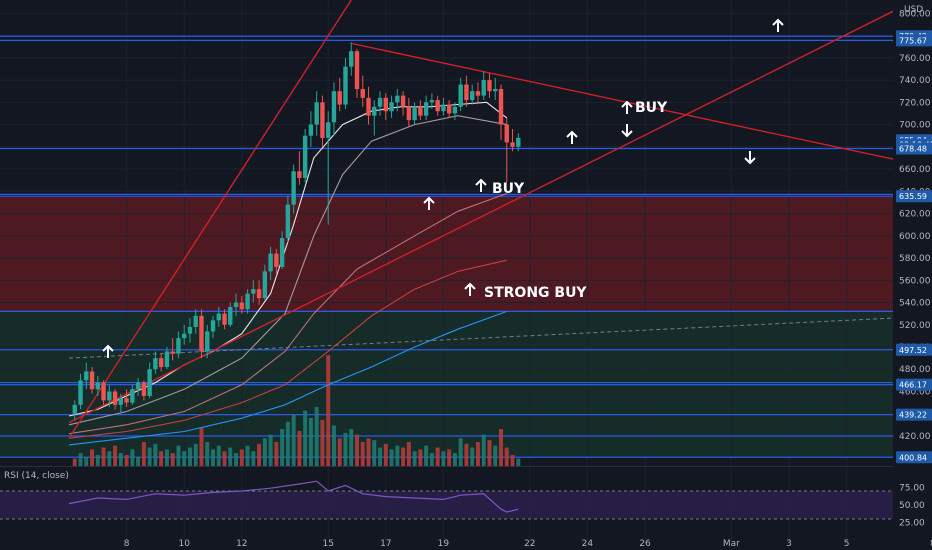 The height and width of the screenshot is (550, 932). I want to click on buy-signal-mid: BUY, so click(508, 189).